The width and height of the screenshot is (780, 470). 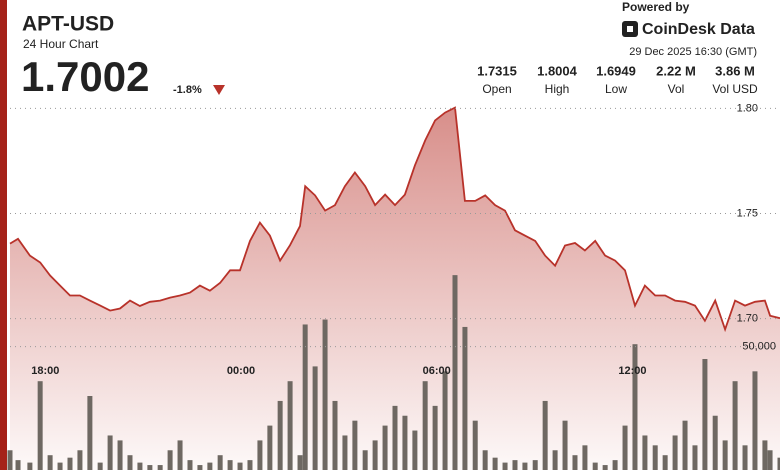 What do you see at coordinates (85, 76) in the screenshot?
I see `price: 1.7002` at bounding box center [85, 76].